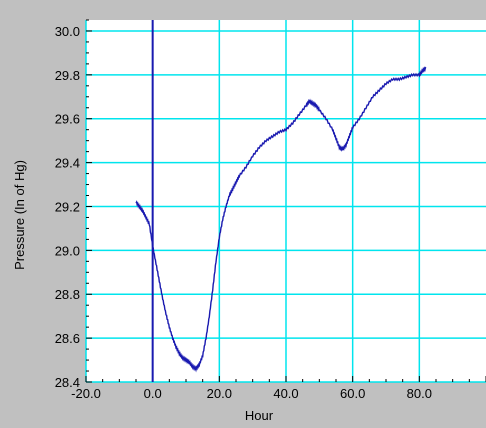 This screenshot has width=486, height=428. What do you see at coordinates (419, 393) in the screenshot?
I see `x-tick-label: 80.0` at bounding box center [419, 393].